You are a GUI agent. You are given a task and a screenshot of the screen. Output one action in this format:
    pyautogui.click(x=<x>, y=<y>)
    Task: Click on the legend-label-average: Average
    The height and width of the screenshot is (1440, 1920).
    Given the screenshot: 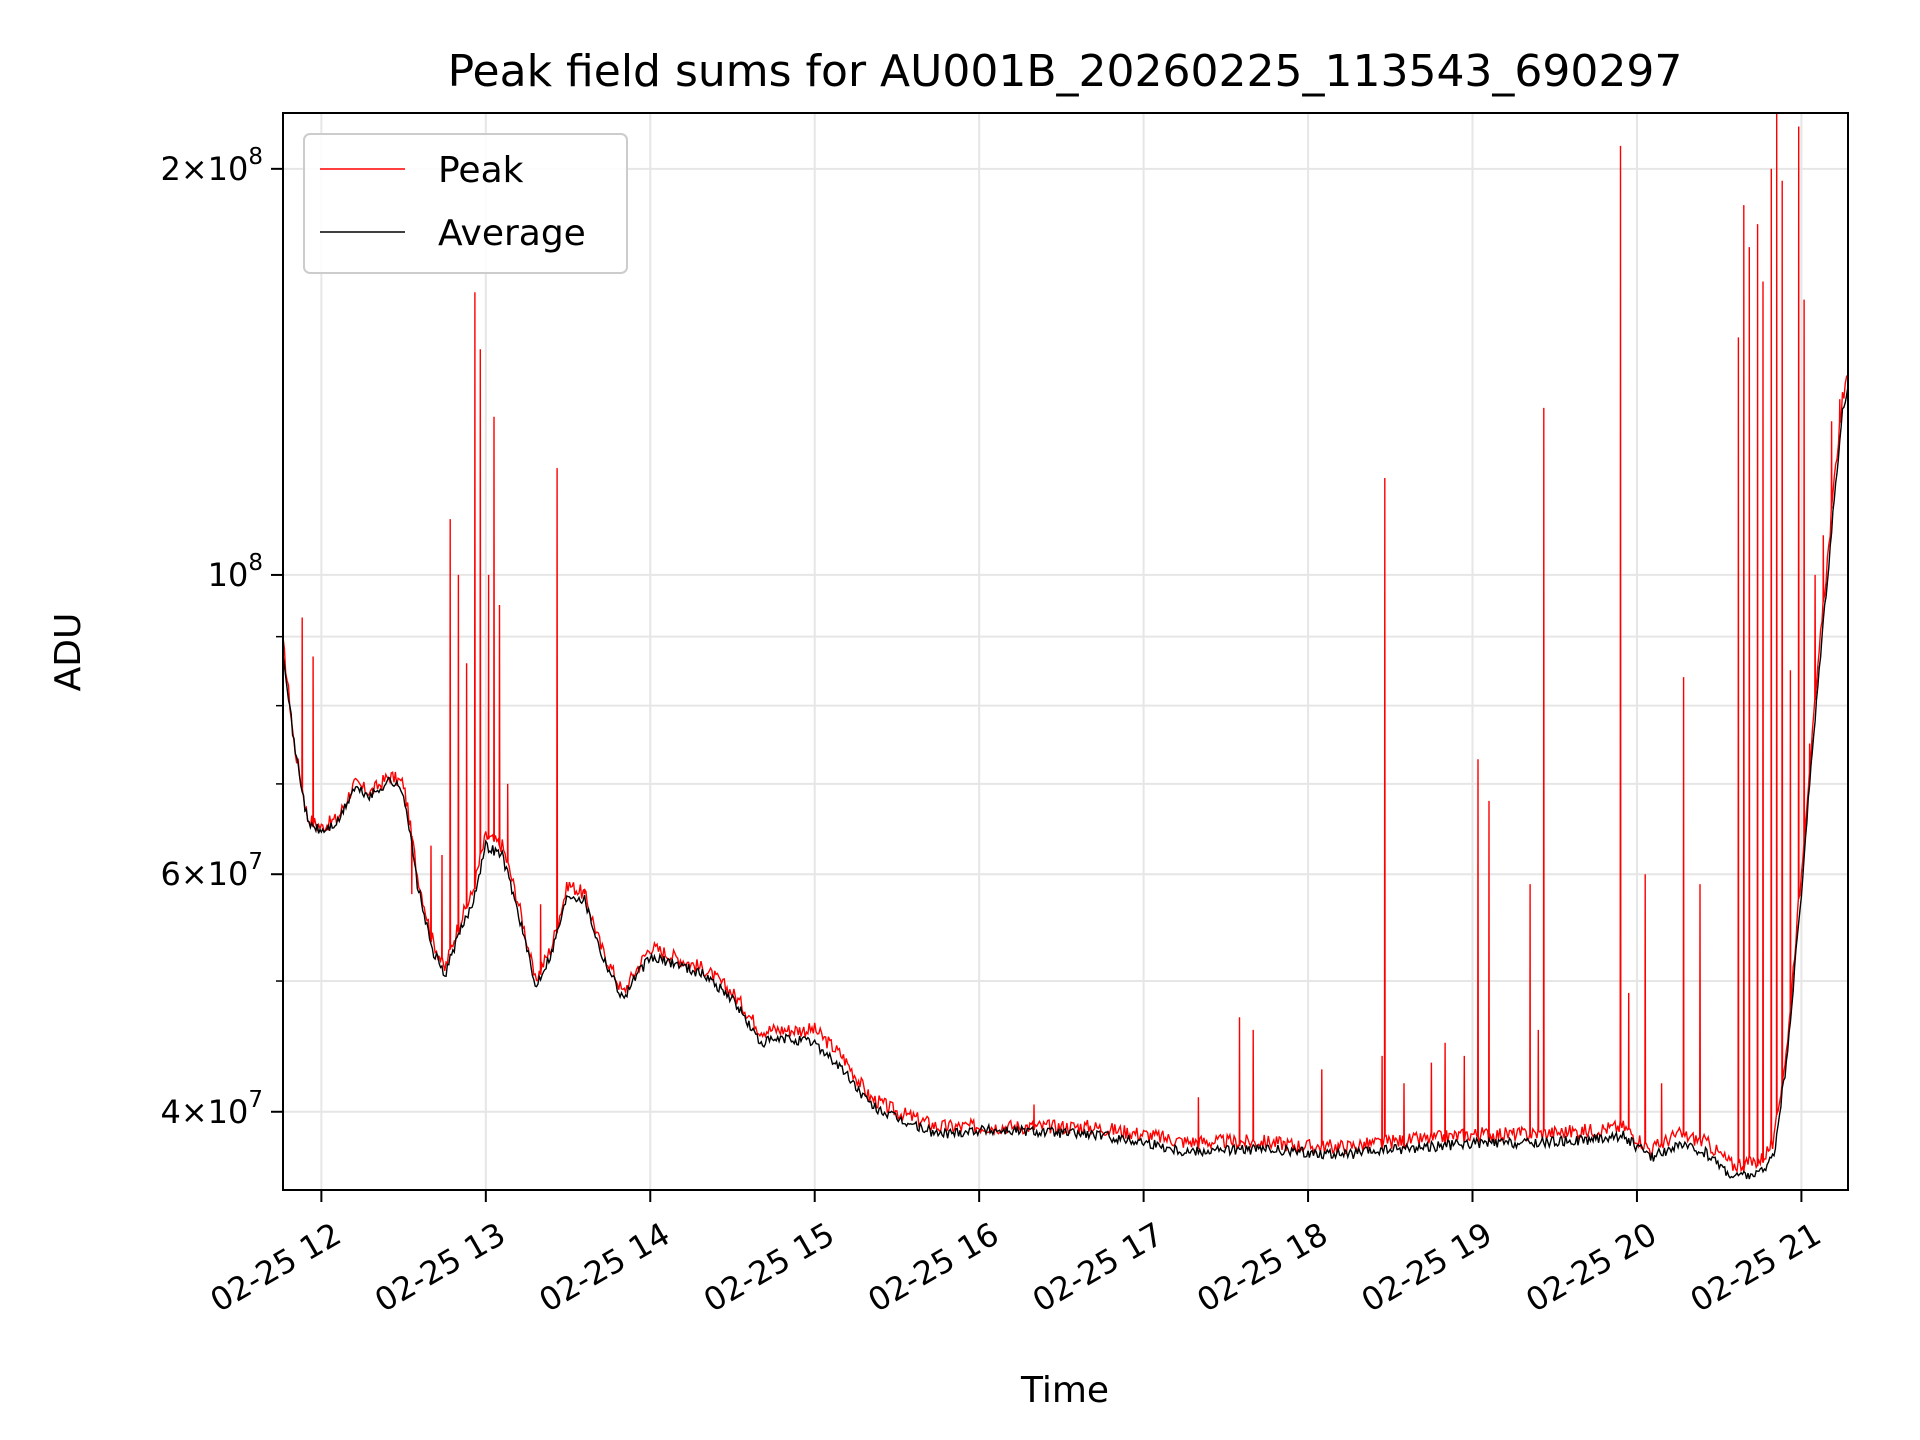 What is the action you would take?
    pyautogui.click(x=512, y=233)
    